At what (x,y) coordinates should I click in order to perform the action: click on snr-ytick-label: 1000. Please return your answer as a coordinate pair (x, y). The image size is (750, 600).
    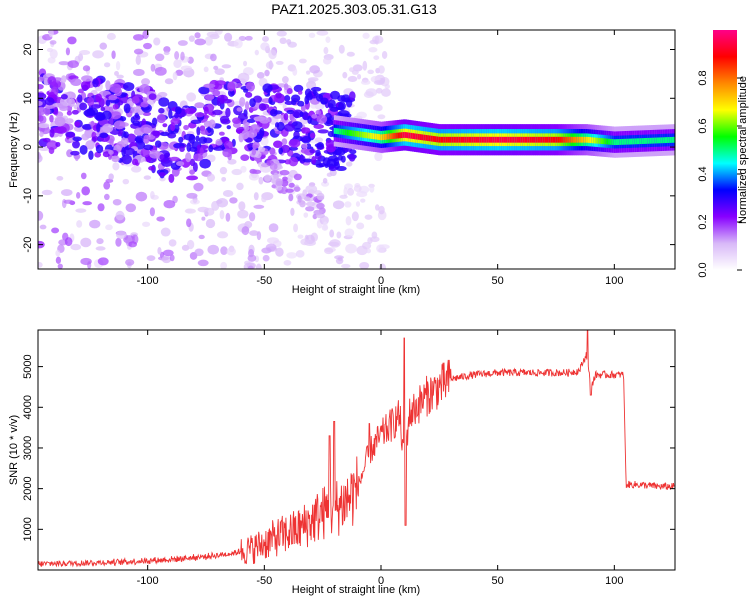
    Looking at the image, I should click on (28, 529).